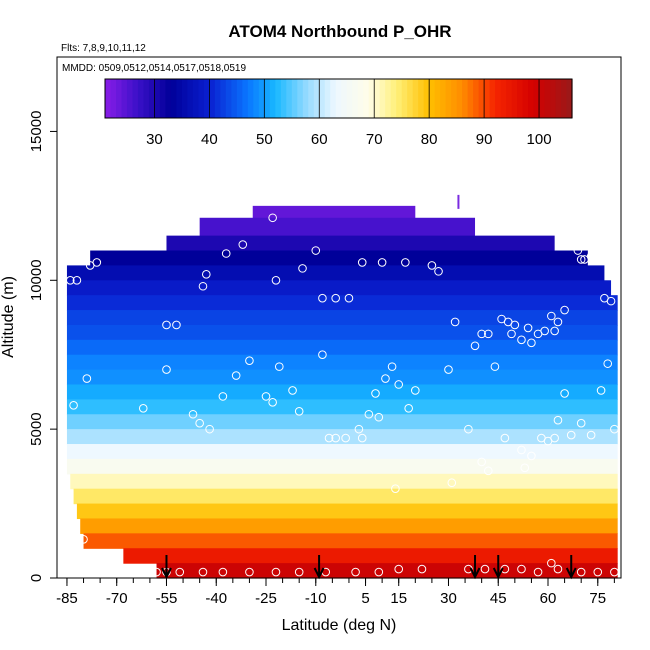  I want to click on x-tick-label: -85, so click(67, 598).